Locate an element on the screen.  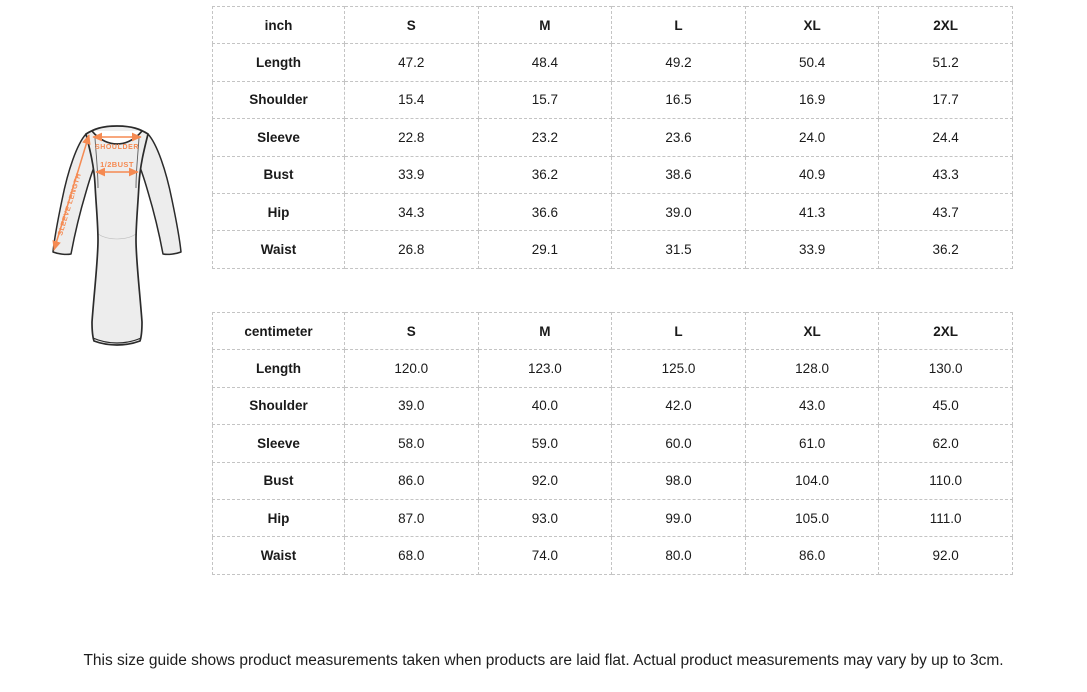
cell-value: 49.2 is located at coordinates (678, 62).